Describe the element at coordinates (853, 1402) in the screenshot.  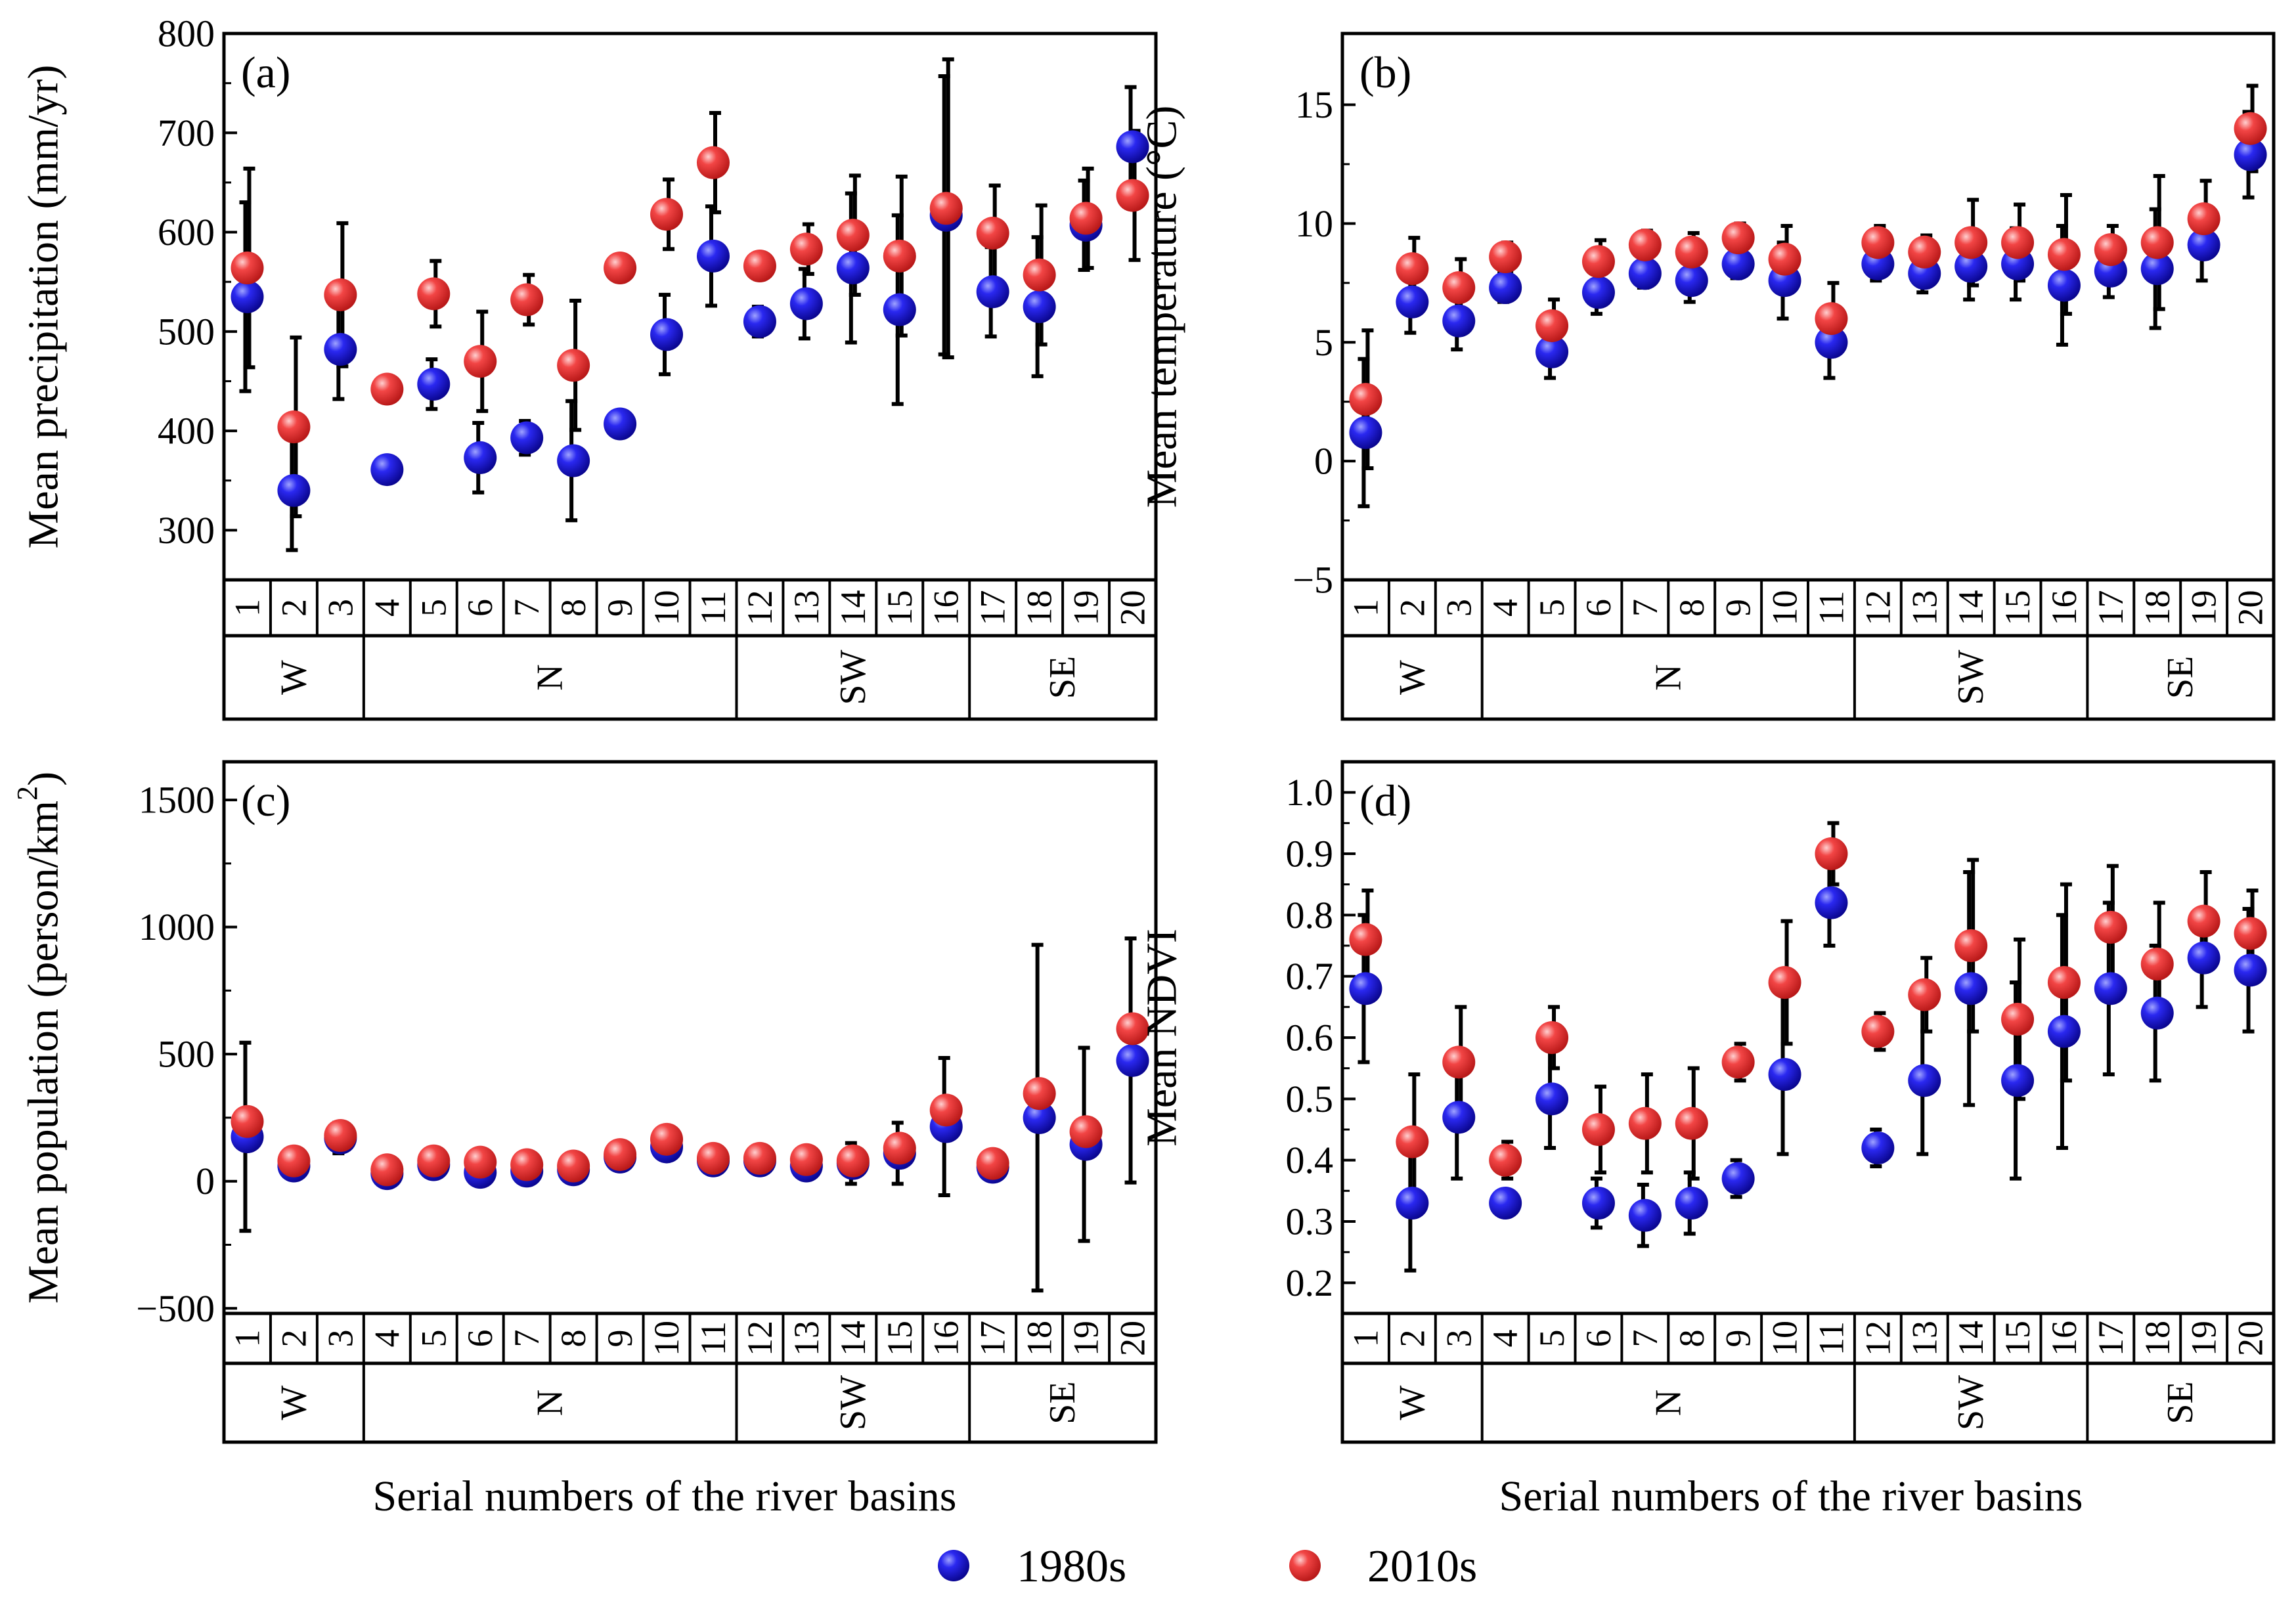
I see `region-label: SW` at that location.